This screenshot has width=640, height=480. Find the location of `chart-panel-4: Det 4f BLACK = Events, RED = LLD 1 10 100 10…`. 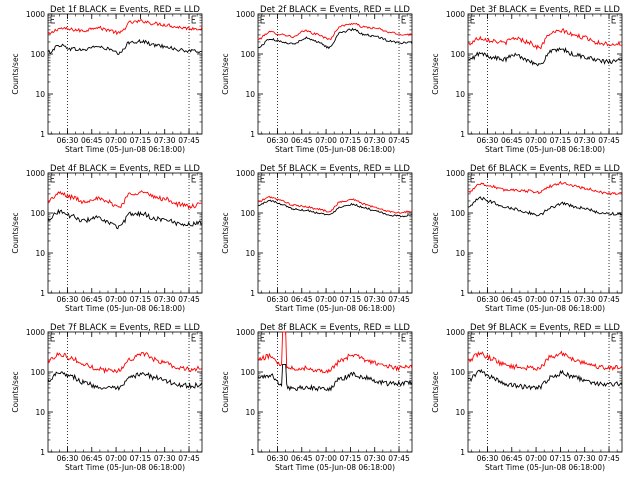

chart-panel-4: Det 4f BLACK = Events, RED = LLD 1 10 100 10… is located at coordinates (107, 238).